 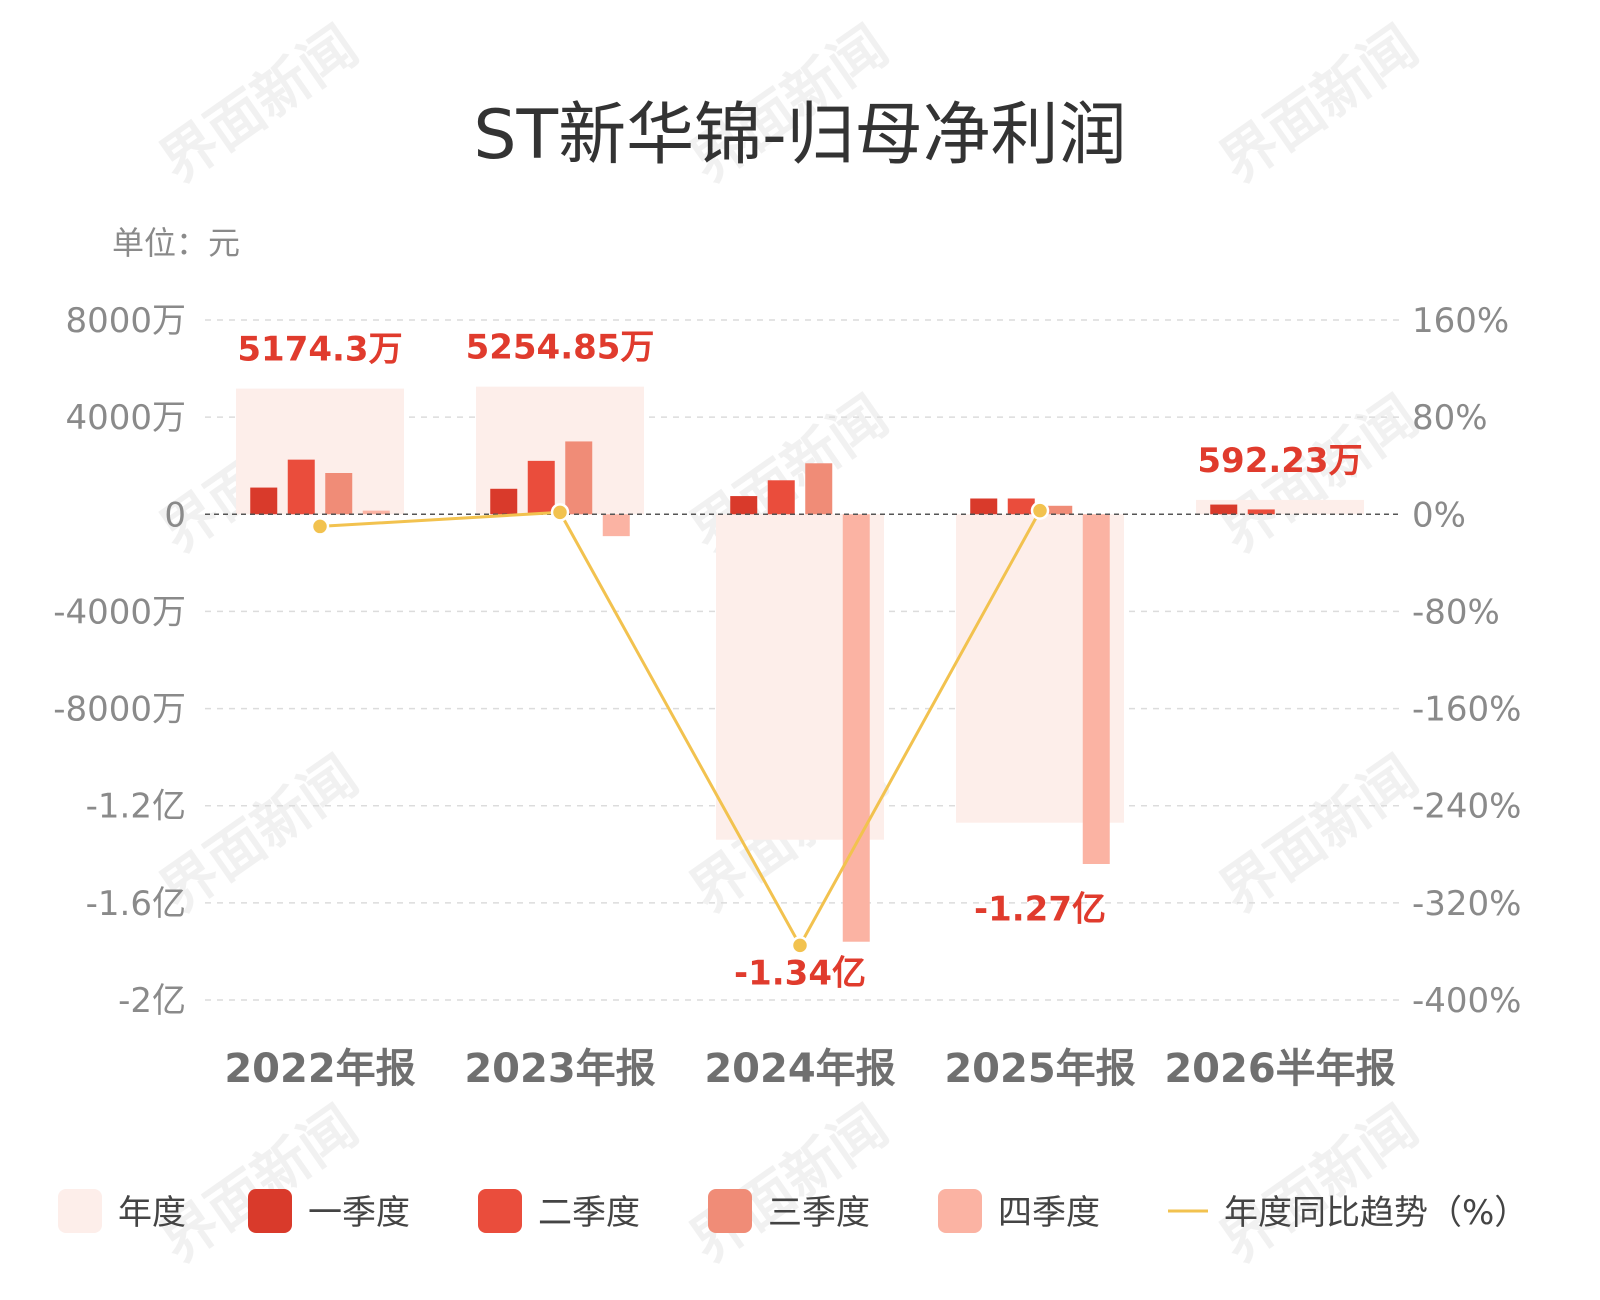 I want to click on y-right-tick-label: -320%, so click(x=1466, y=904).